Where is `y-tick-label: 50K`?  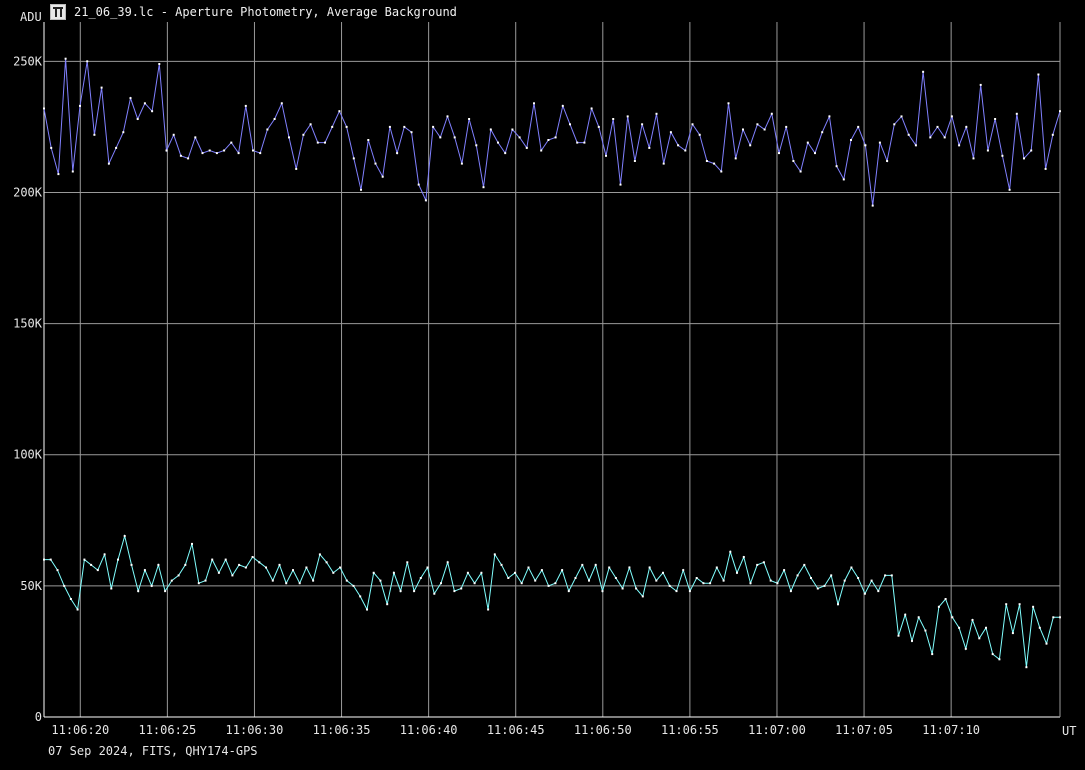 y-tick-label: 50K is located at coordinates (31, 586).